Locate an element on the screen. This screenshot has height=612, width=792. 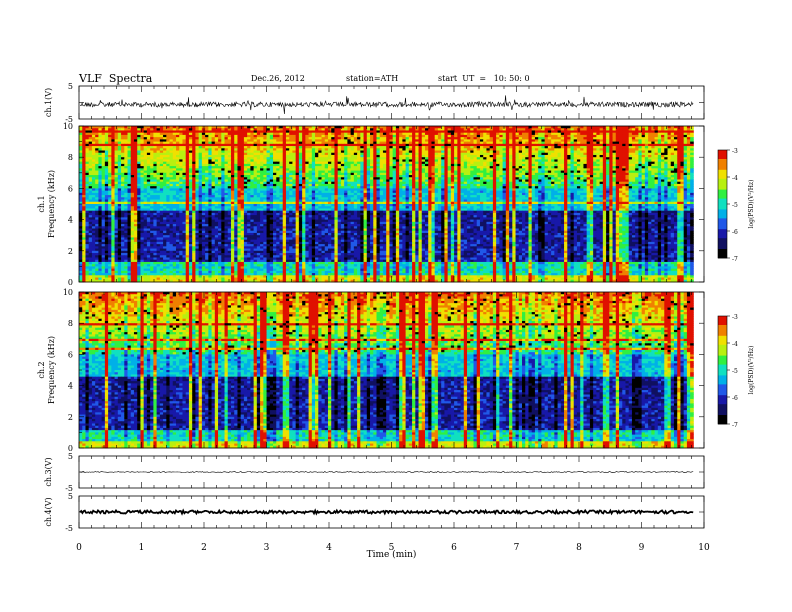
ch1-waveform-ytick-label: -5 is located at coordinates (69, 119).